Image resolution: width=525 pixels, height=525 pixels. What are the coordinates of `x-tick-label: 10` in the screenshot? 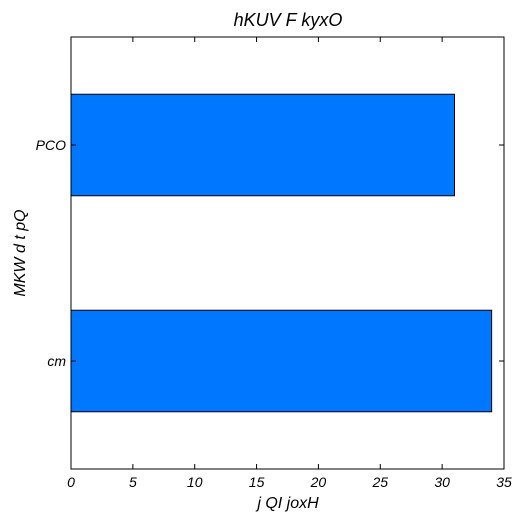 It's located at (195, 482).